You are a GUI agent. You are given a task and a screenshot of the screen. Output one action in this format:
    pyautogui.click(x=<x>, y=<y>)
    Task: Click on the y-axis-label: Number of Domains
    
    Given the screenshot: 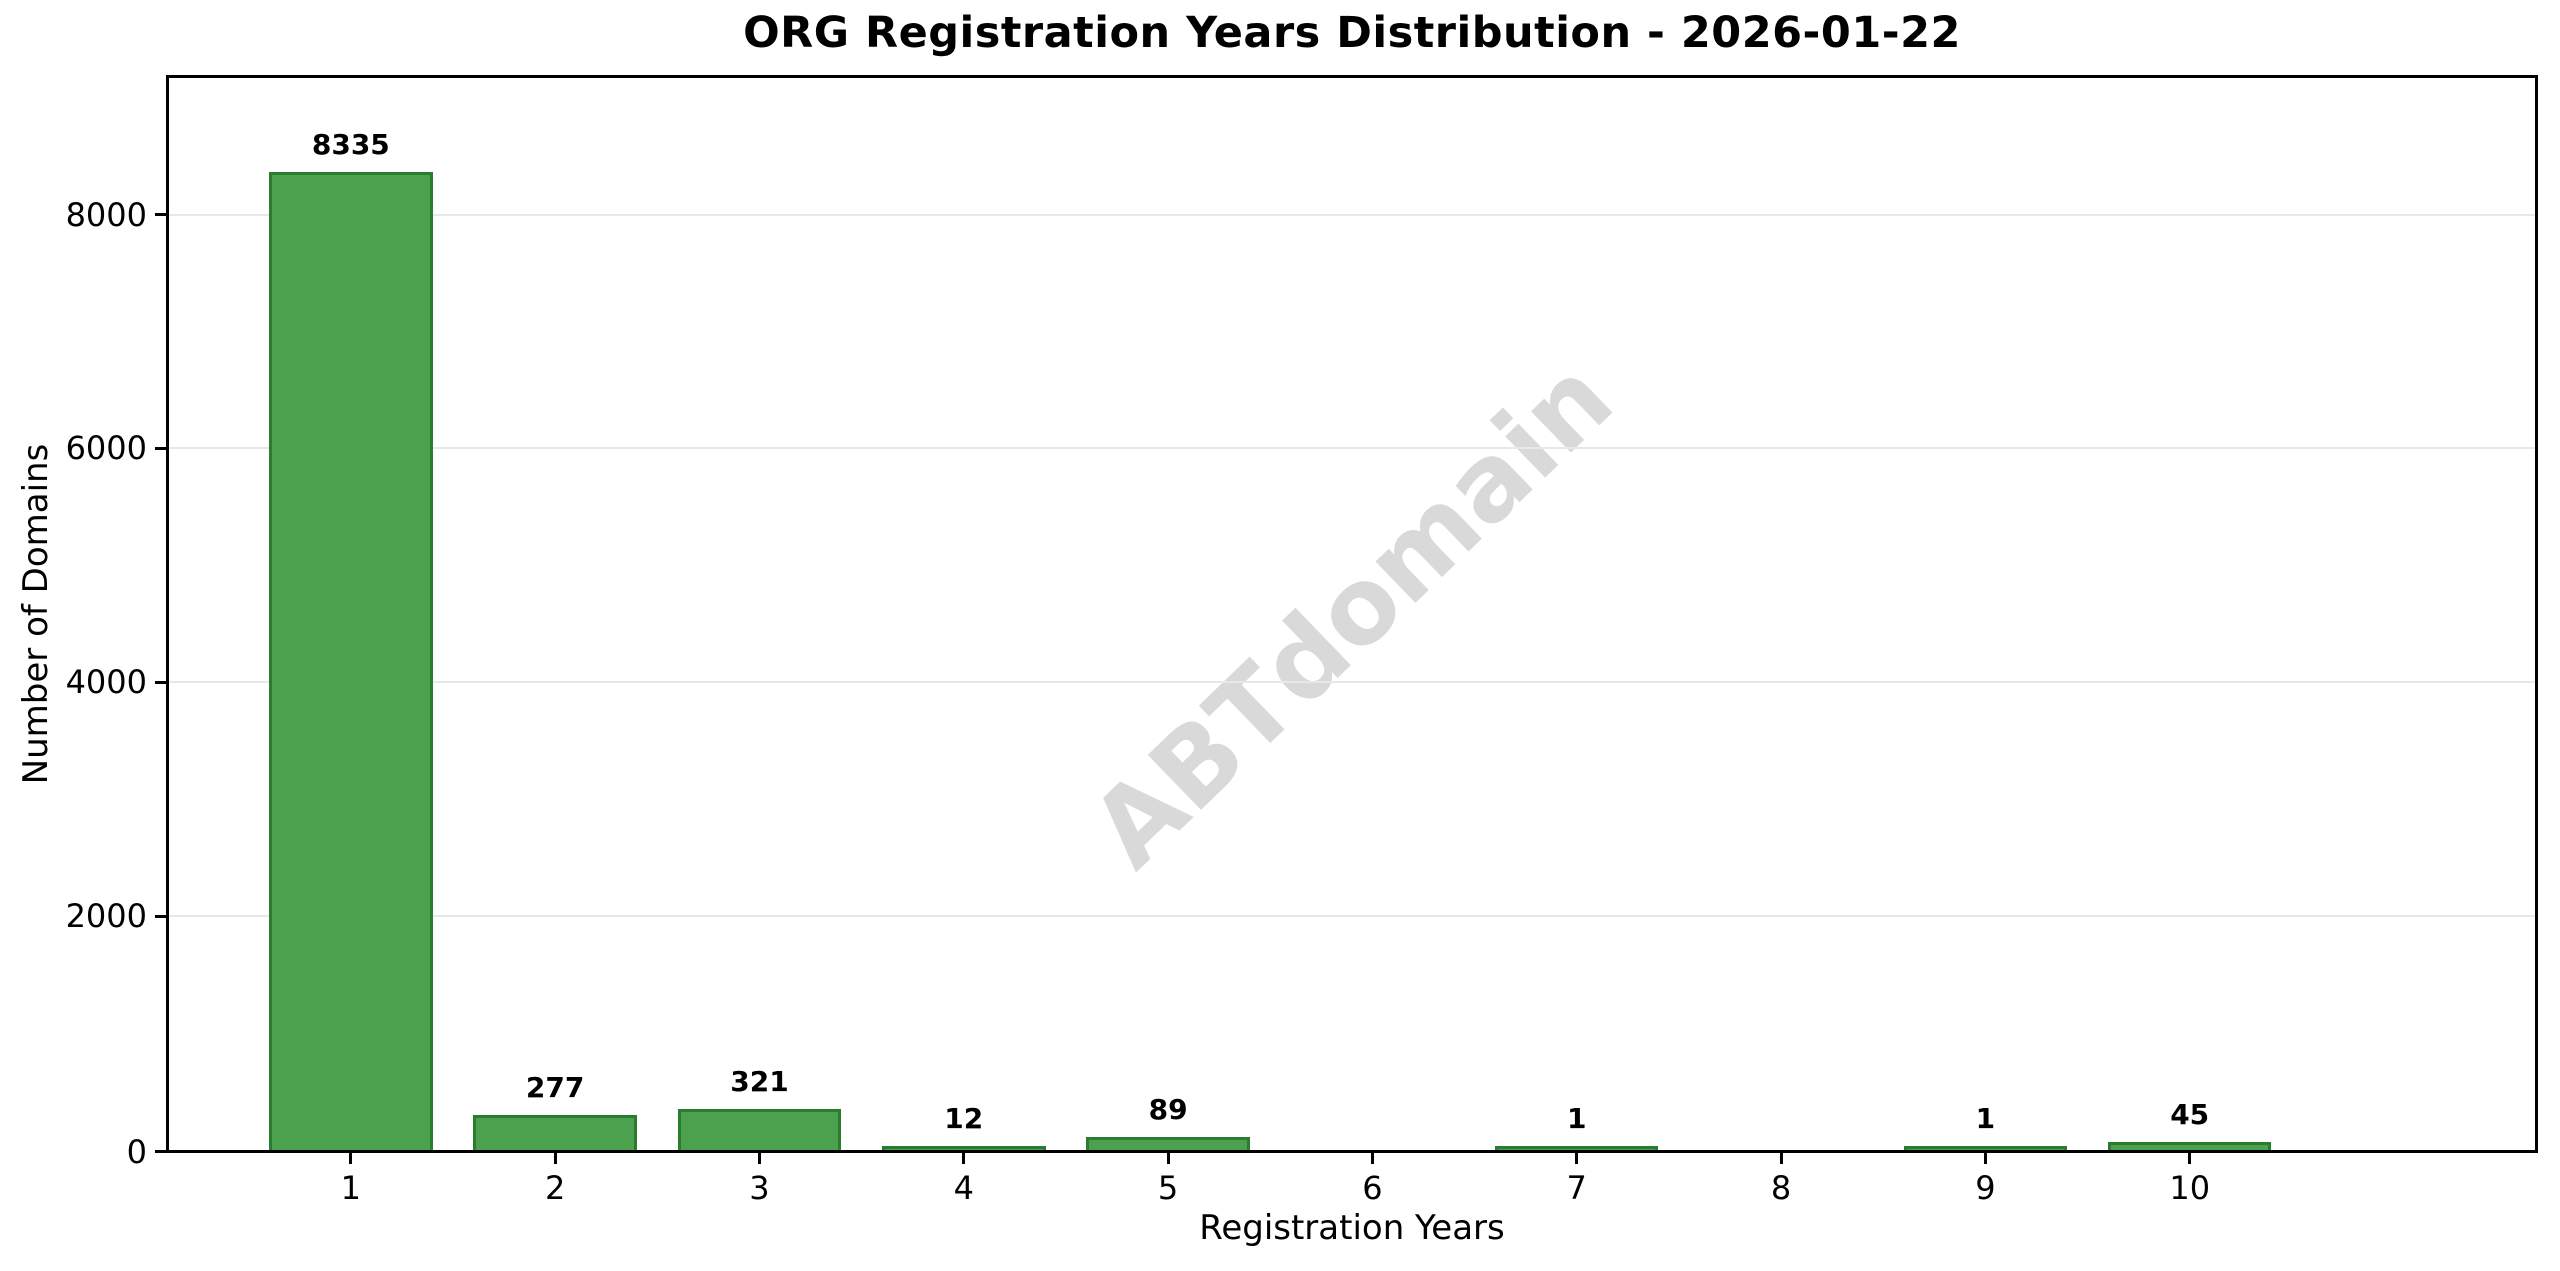 What is the action you would take?
    pyautogui.click(x=36, y=614)
    